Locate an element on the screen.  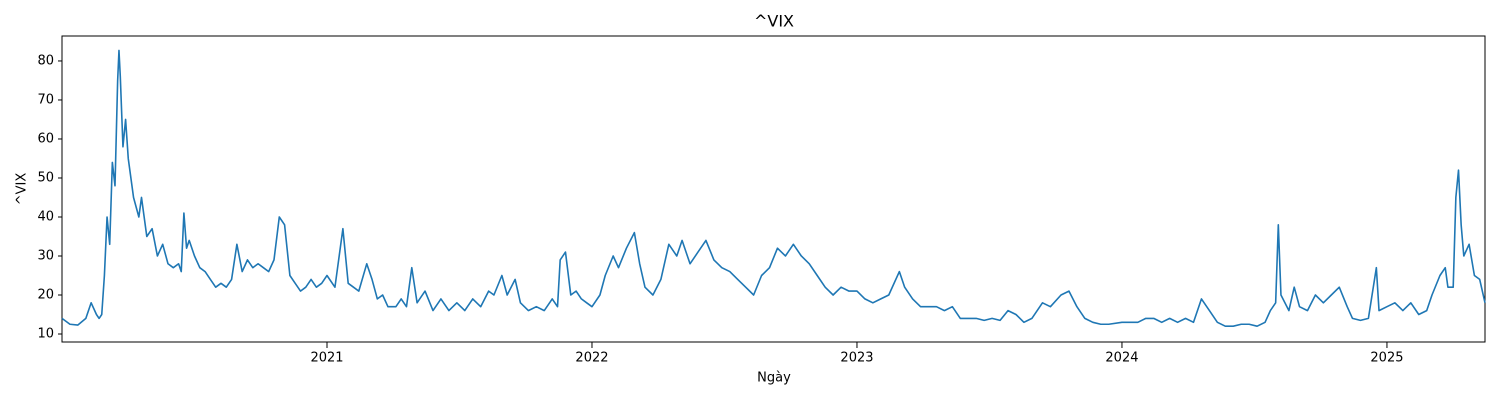
y-tick-label: 70 is located at coordinates (45, 99).